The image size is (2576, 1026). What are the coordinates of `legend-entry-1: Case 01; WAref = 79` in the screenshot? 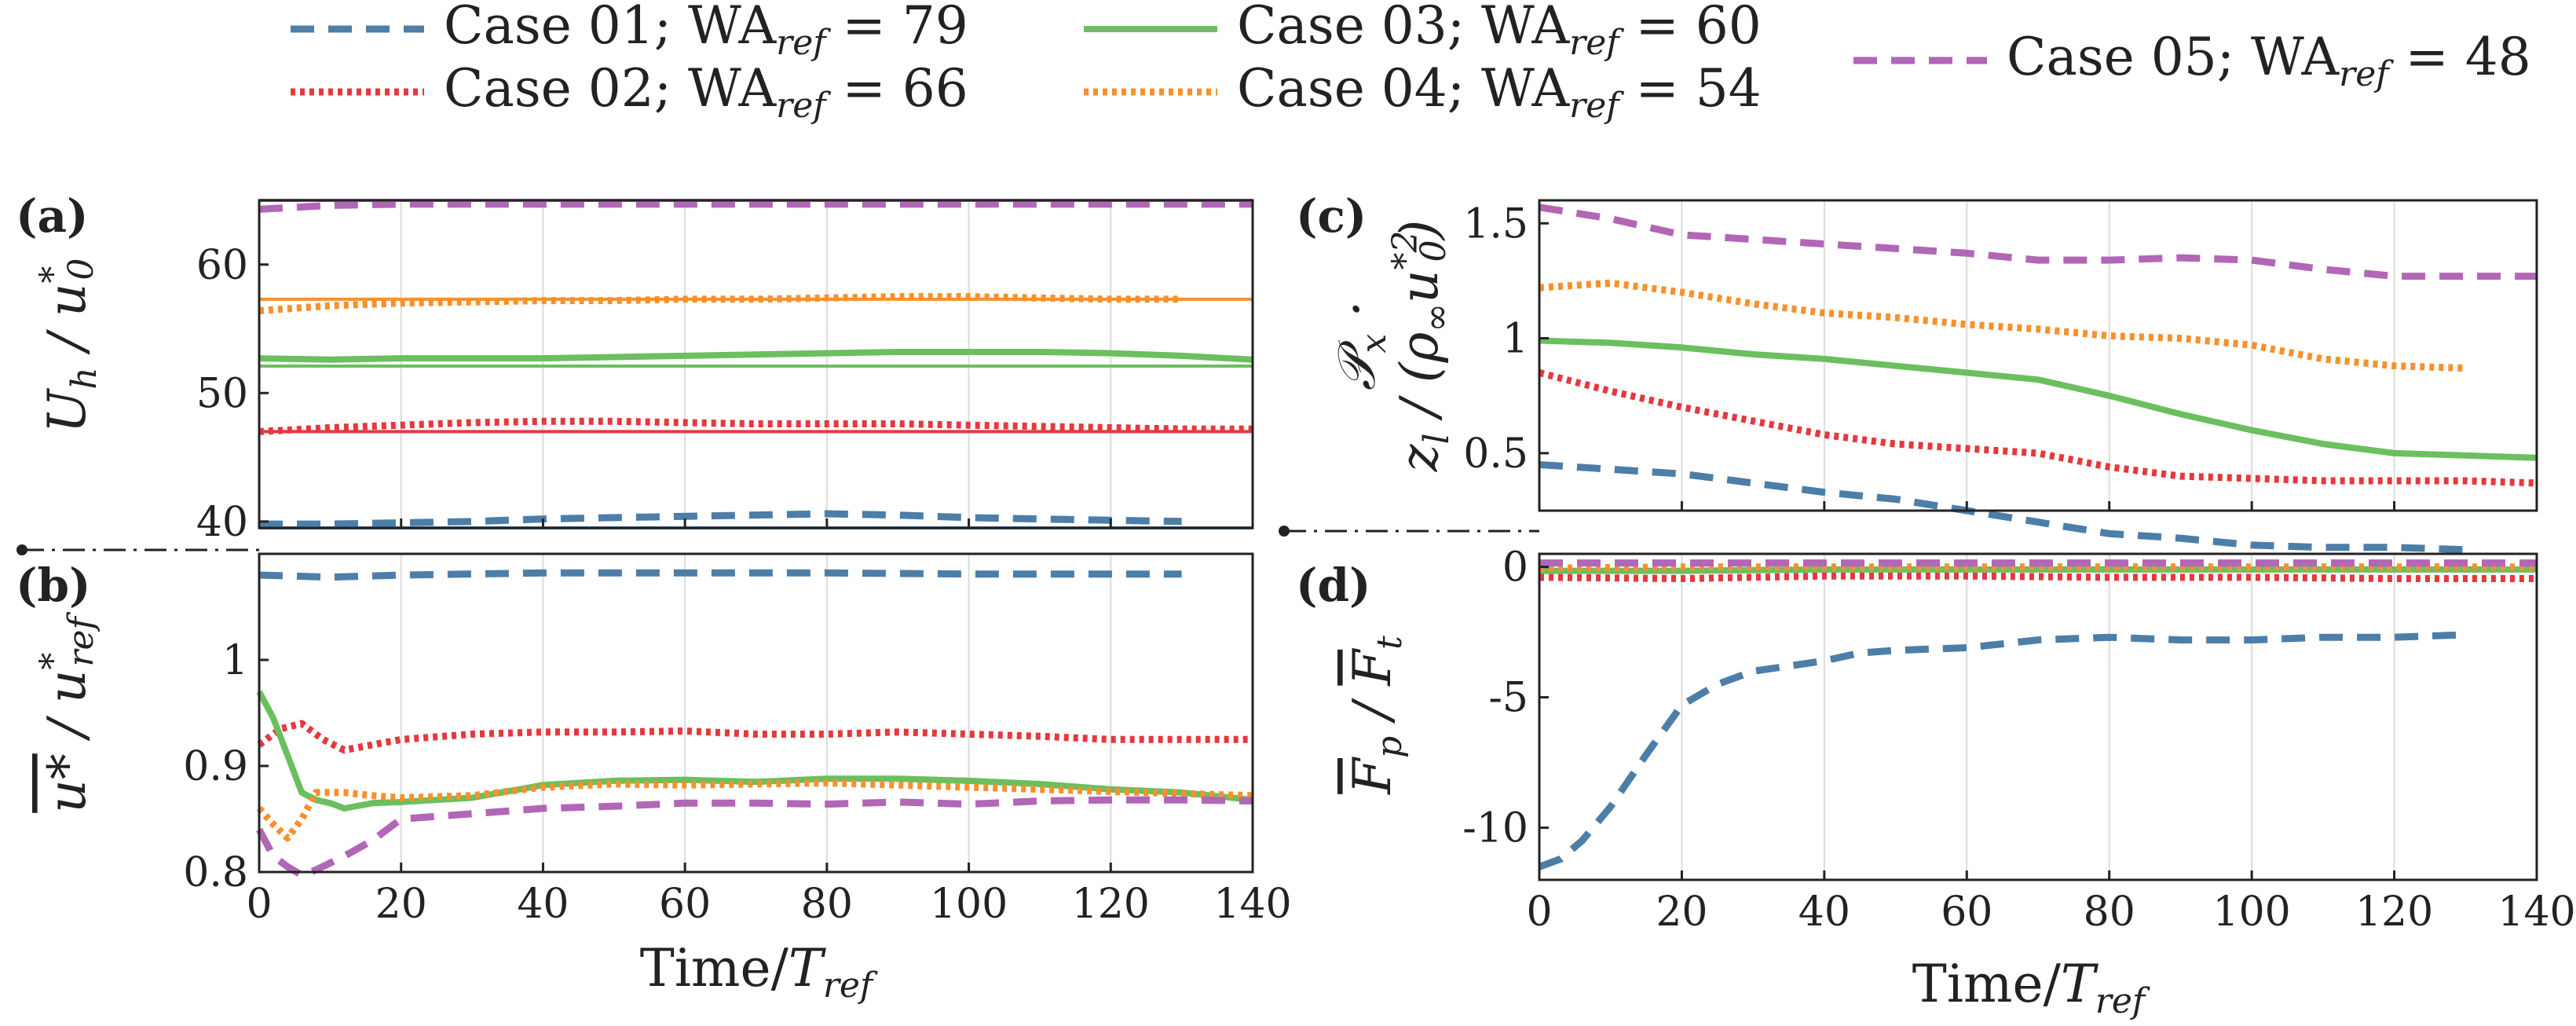 It's located at (630, 32).